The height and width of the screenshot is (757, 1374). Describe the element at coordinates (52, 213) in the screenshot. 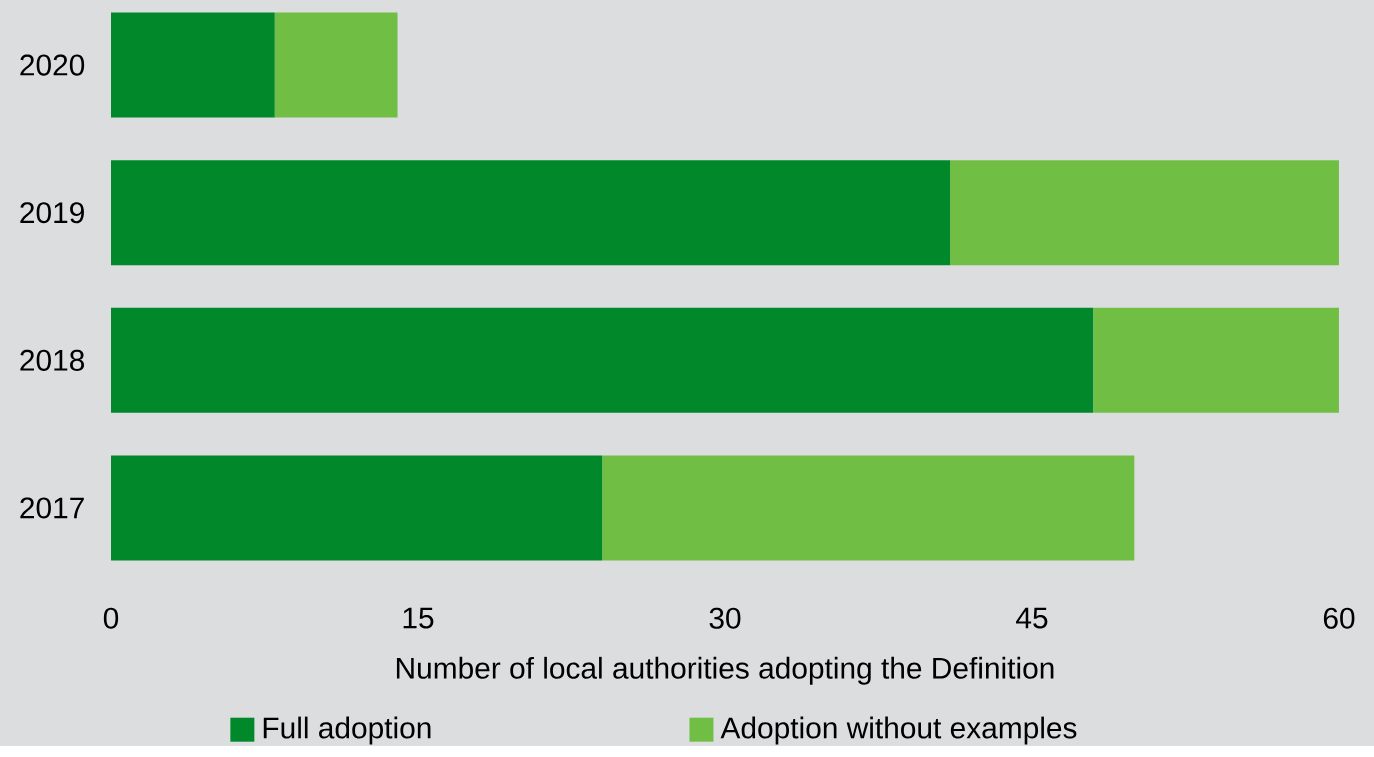

I see `y-tick-label: 2019` at that location.